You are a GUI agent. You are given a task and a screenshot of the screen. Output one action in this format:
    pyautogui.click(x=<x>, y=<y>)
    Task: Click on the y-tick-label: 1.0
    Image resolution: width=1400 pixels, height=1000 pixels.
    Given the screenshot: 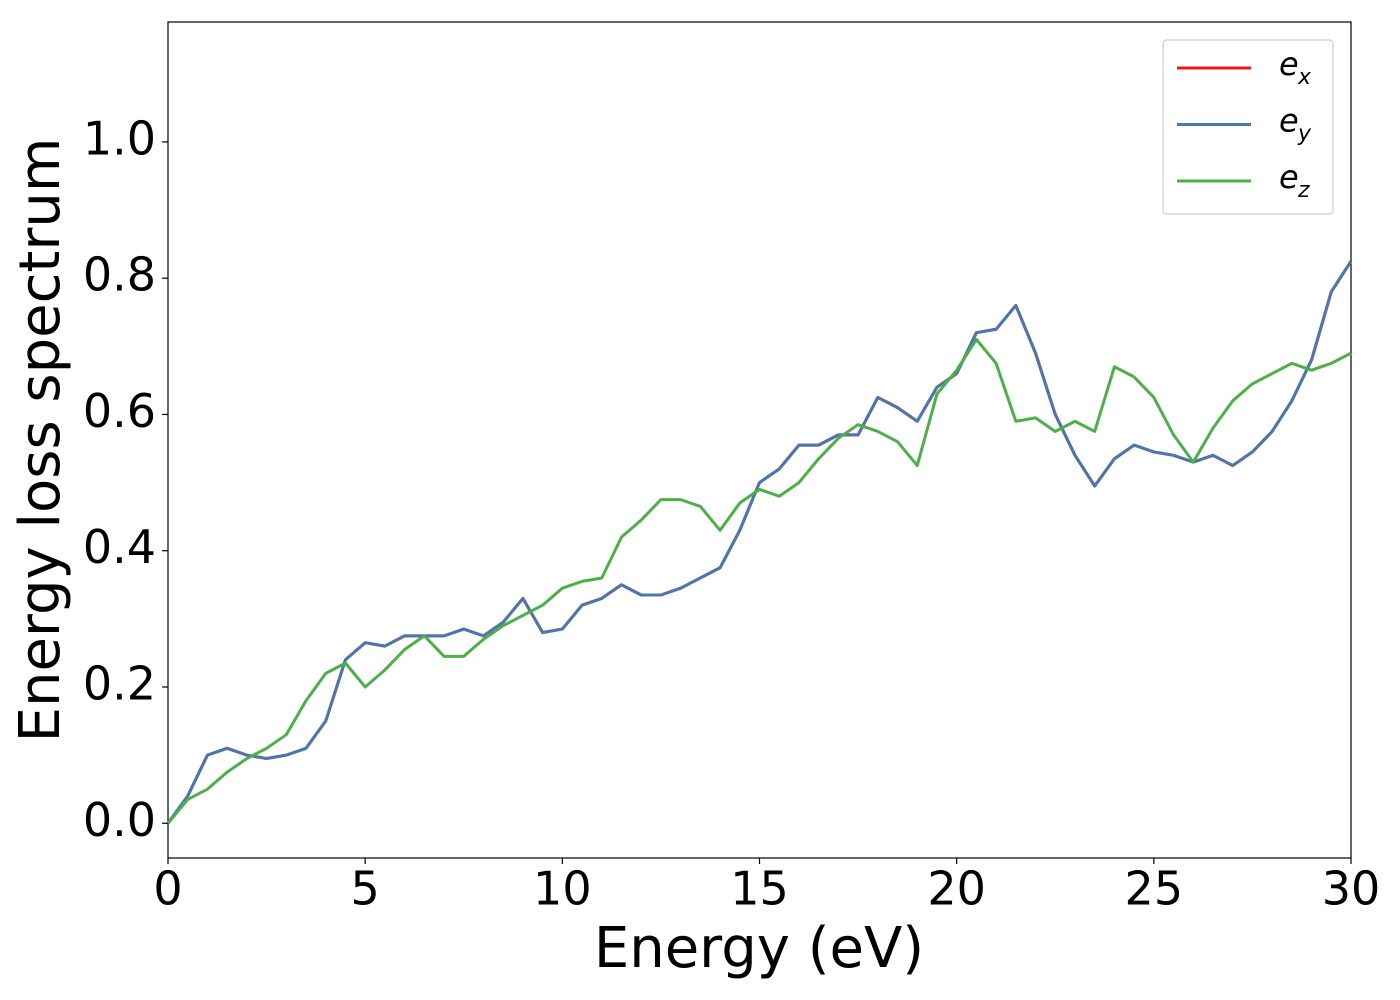 What is the action you would take?
    pyautogui.click(x=119, y=138)
    